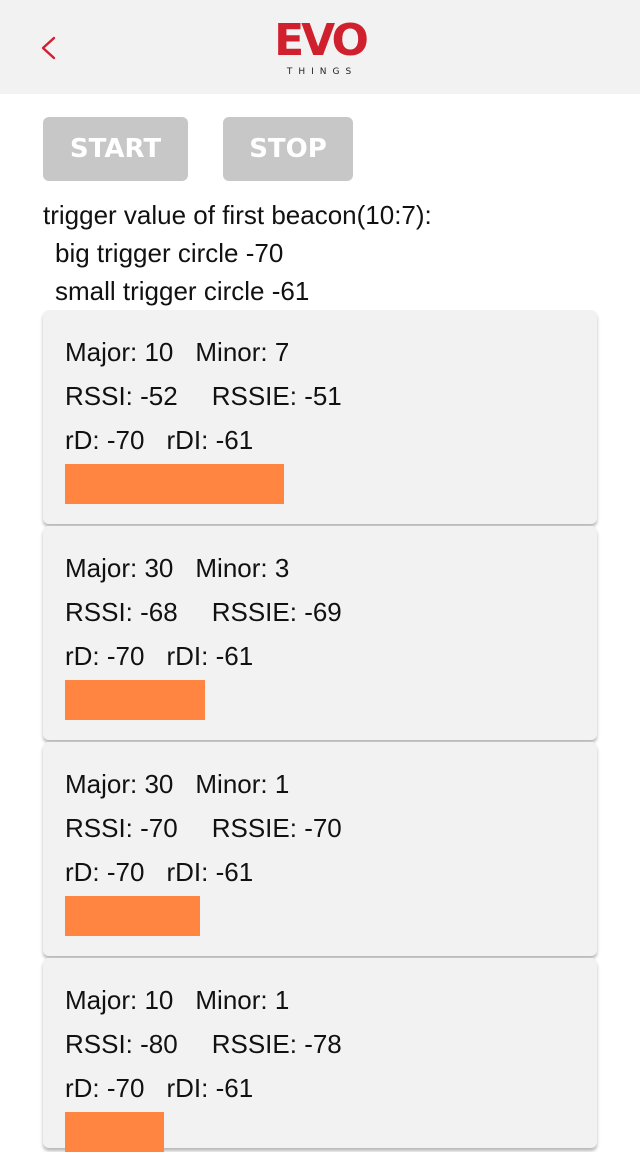 The image size is (640, 1152). What do you see at coordinates (169, 253) in the screenshot?
I see `big-trigger-circle-text: big trigger circle -70` at bounding box center [169, 253].